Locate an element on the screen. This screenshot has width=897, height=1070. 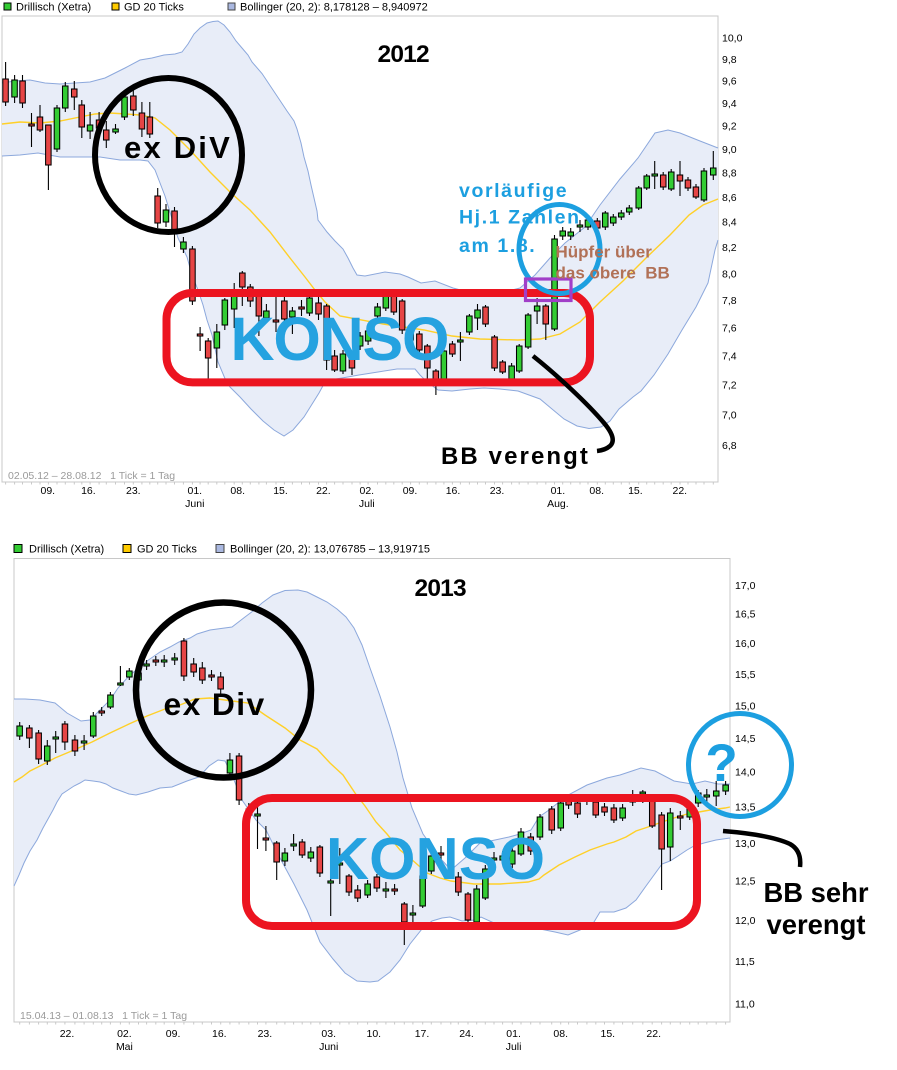
svg-text: 16,0 is located at coordinates (745, 644).